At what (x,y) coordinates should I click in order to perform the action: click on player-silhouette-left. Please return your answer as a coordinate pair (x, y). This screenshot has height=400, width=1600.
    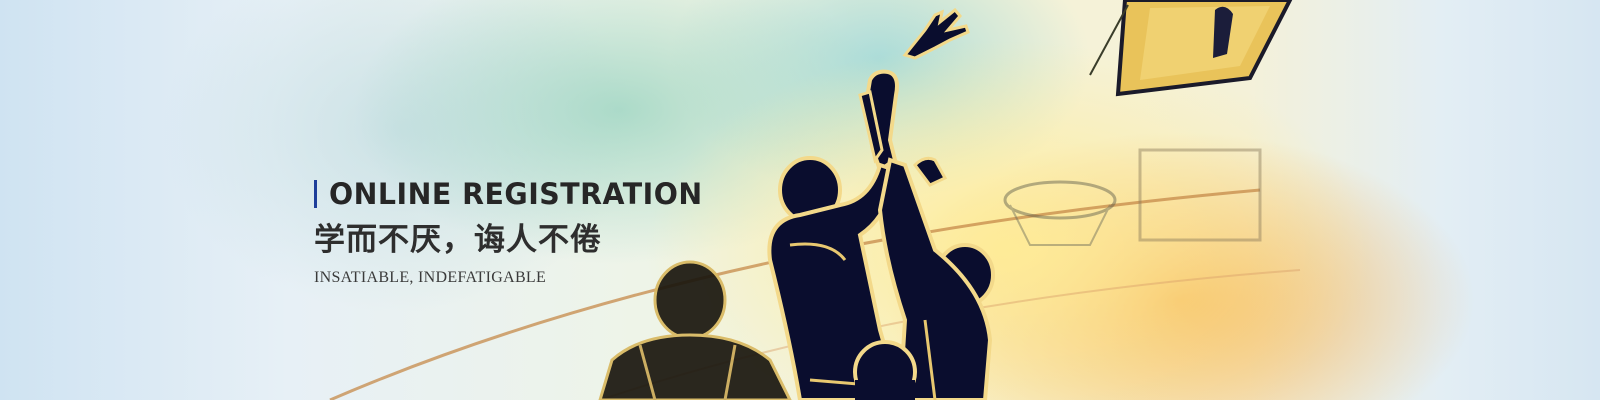
    Looking at the image, I should click on (695, 330).